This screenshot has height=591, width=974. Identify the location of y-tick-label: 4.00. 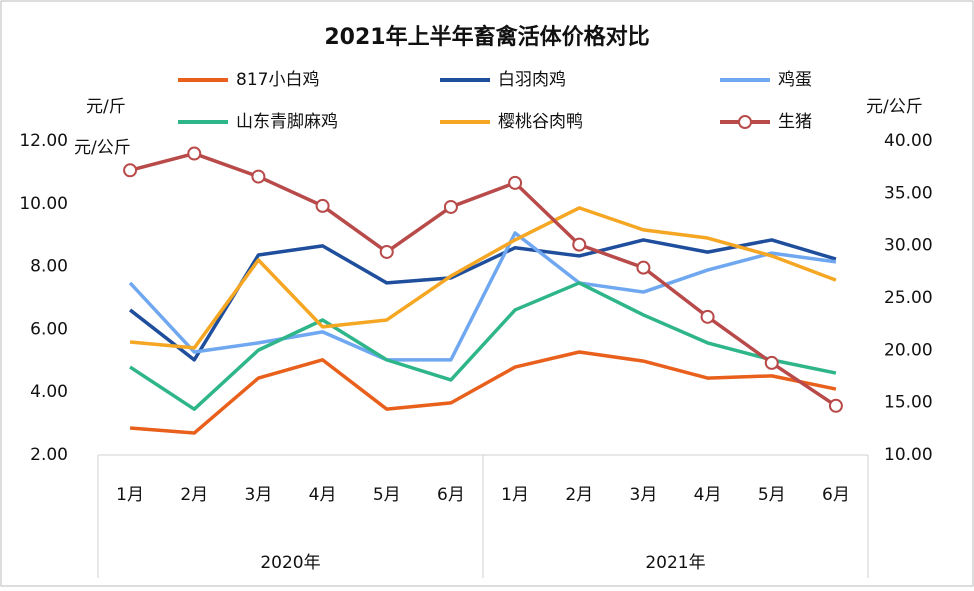
(49, 392).